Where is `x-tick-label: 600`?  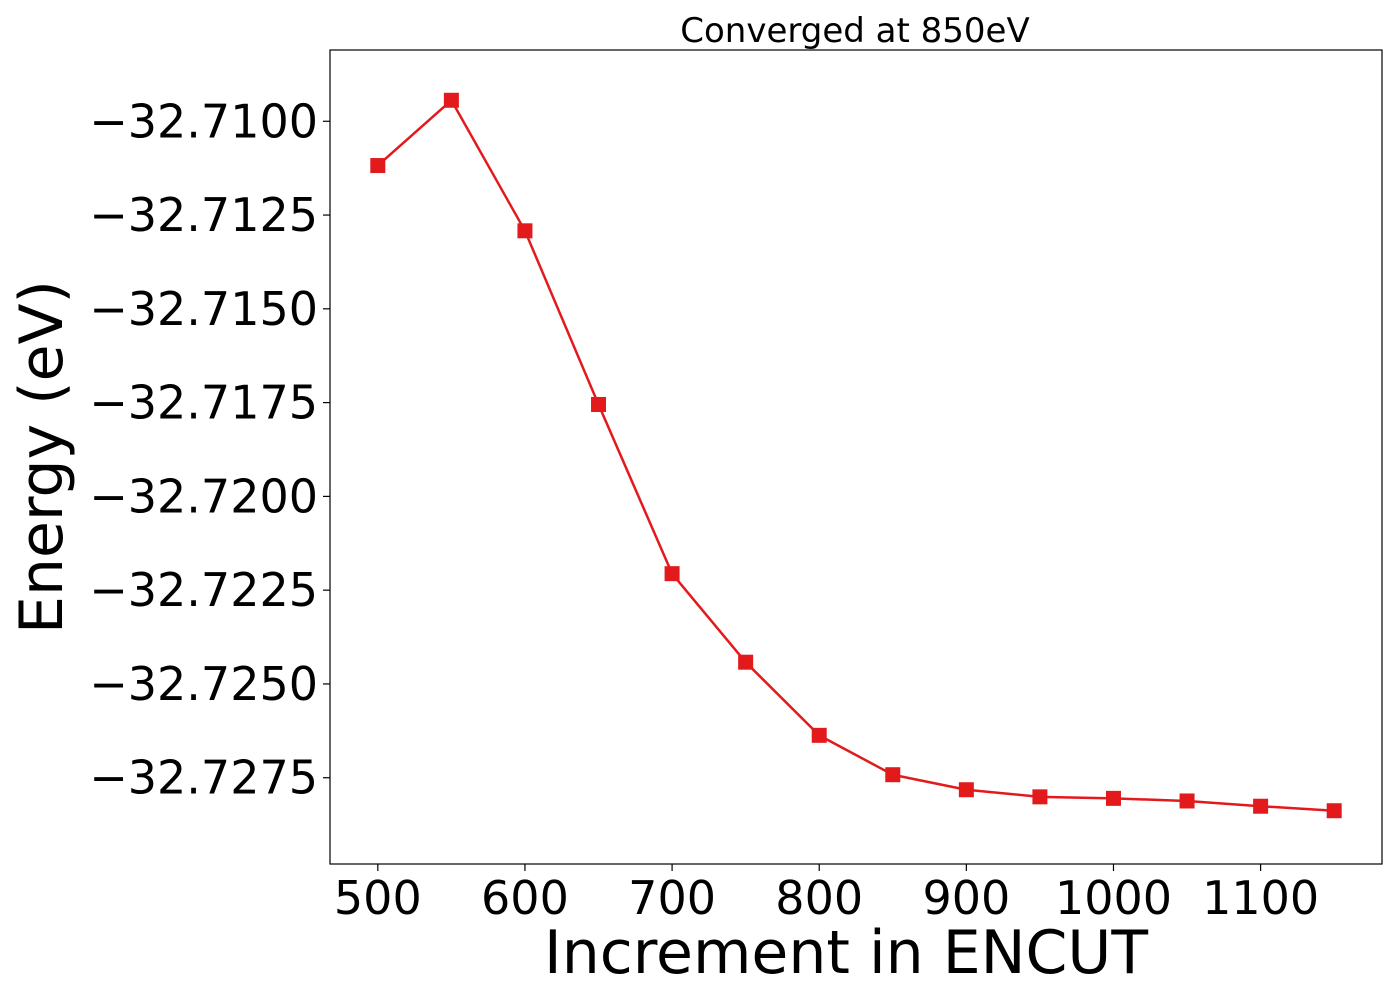 x-tick-label: 600 is located at coordinates (525, 898).